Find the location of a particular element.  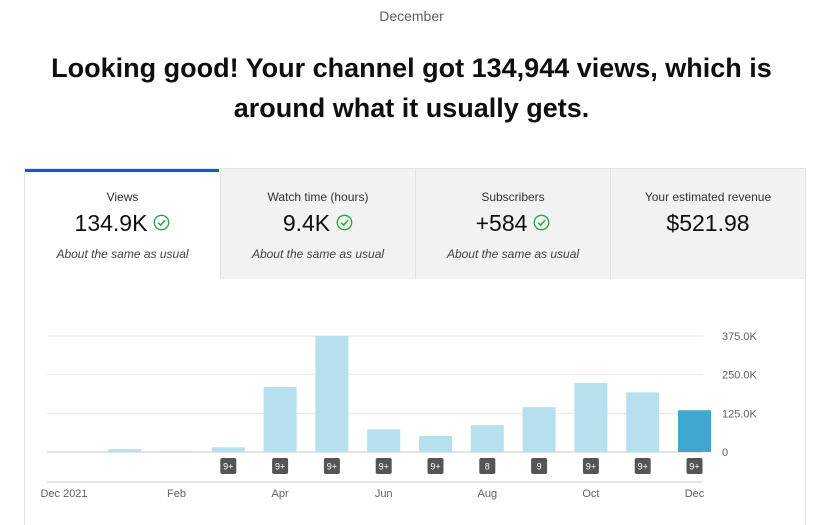

metric-value: +584 is located at coordinates (513, 223).